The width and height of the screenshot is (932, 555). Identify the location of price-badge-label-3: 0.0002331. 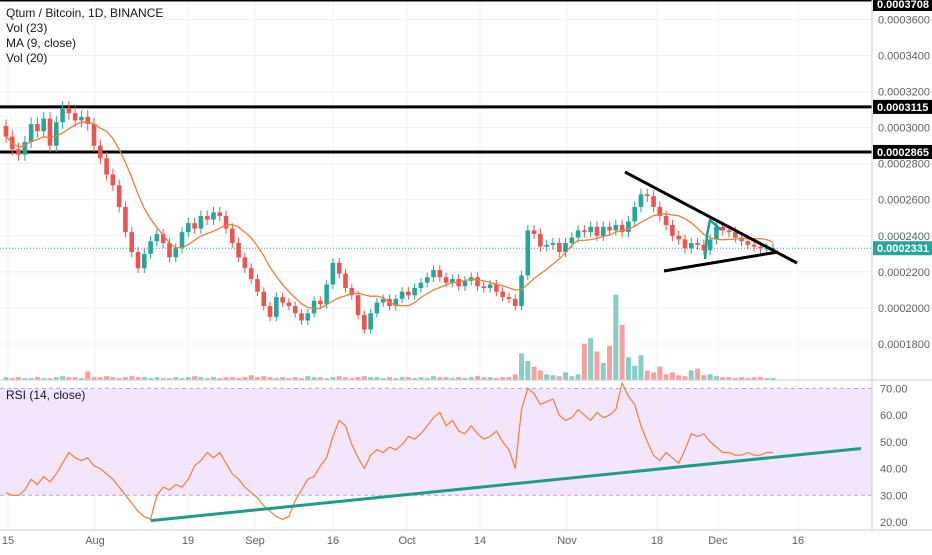
(903, 249).